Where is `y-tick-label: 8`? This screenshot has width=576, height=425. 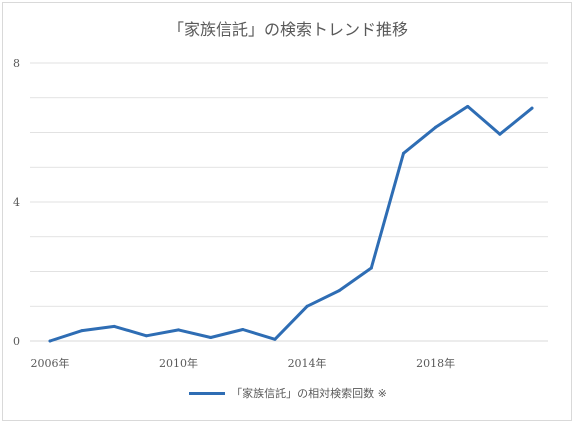
y-tick-label: 8 is located at coordinates (16, 63).